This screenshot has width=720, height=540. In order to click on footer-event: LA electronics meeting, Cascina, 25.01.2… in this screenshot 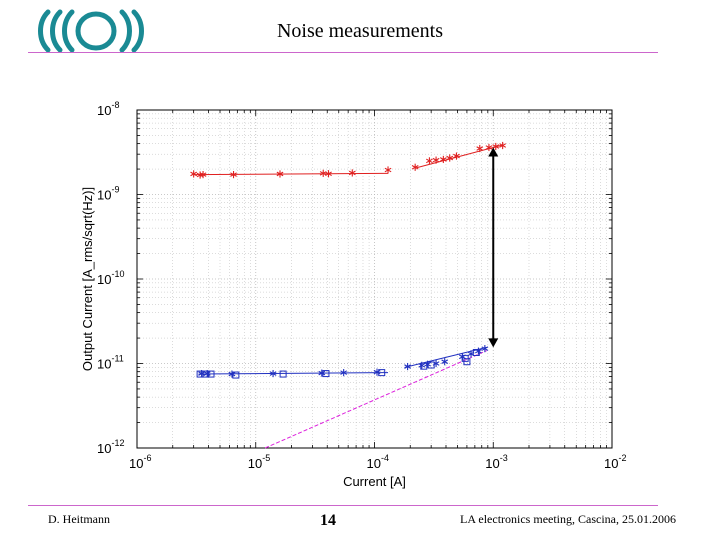, I will do `click(568, 519)`.